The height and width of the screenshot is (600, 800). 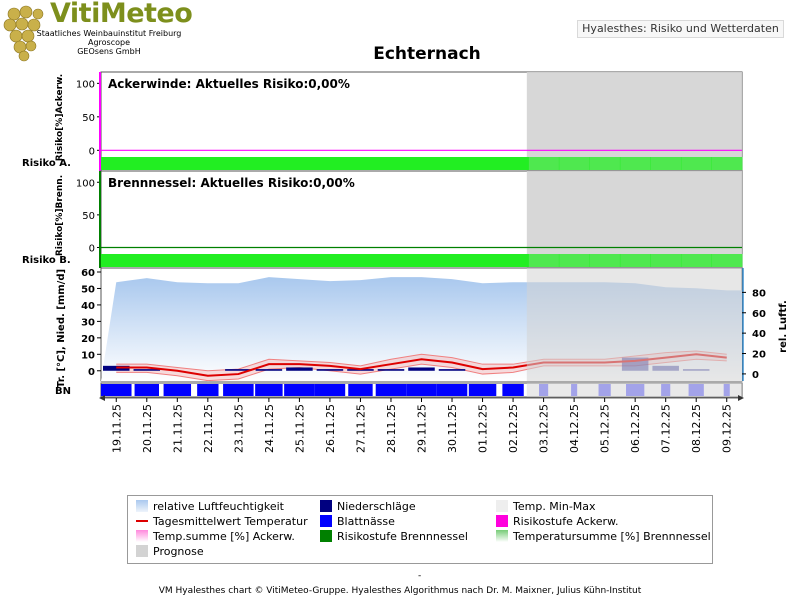 What do you see at coordinates (60, 117) in the screenshot?
I see `y-axis-label: Risiko[%]Ackerw.` at bounding box center [60, 117].